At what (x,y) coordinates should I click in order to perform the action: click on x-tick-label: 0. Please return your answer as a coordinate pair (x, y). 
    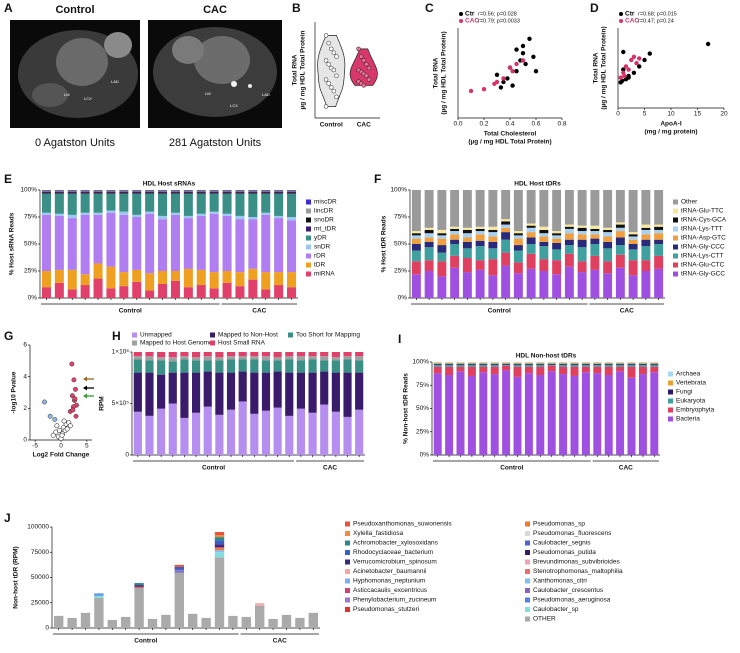
    Looking at the image, I should click on (618, 114).